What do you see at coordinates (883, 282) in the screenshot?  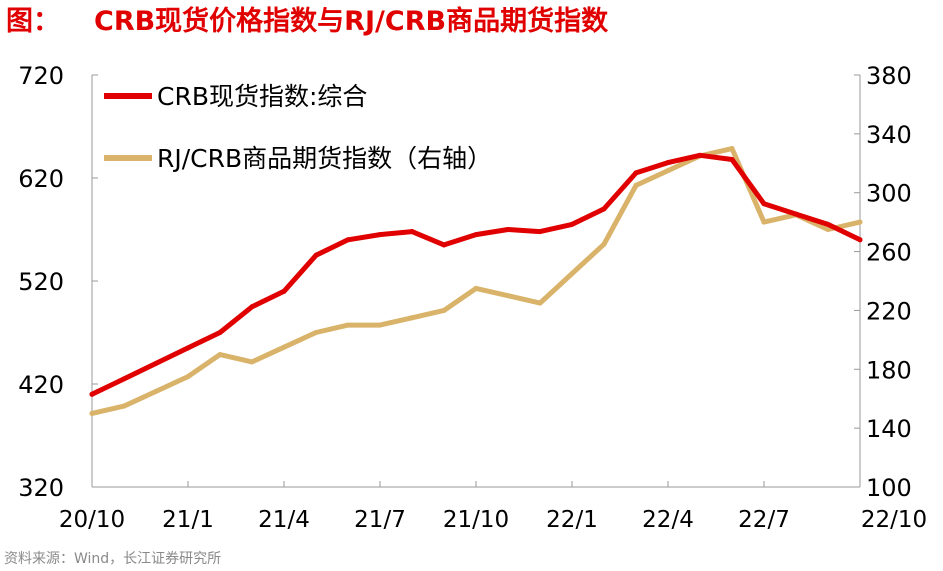 I see `right-axis-ticks: 380 340 300 260 220 180 140 100` at bounding box center [883, 282].